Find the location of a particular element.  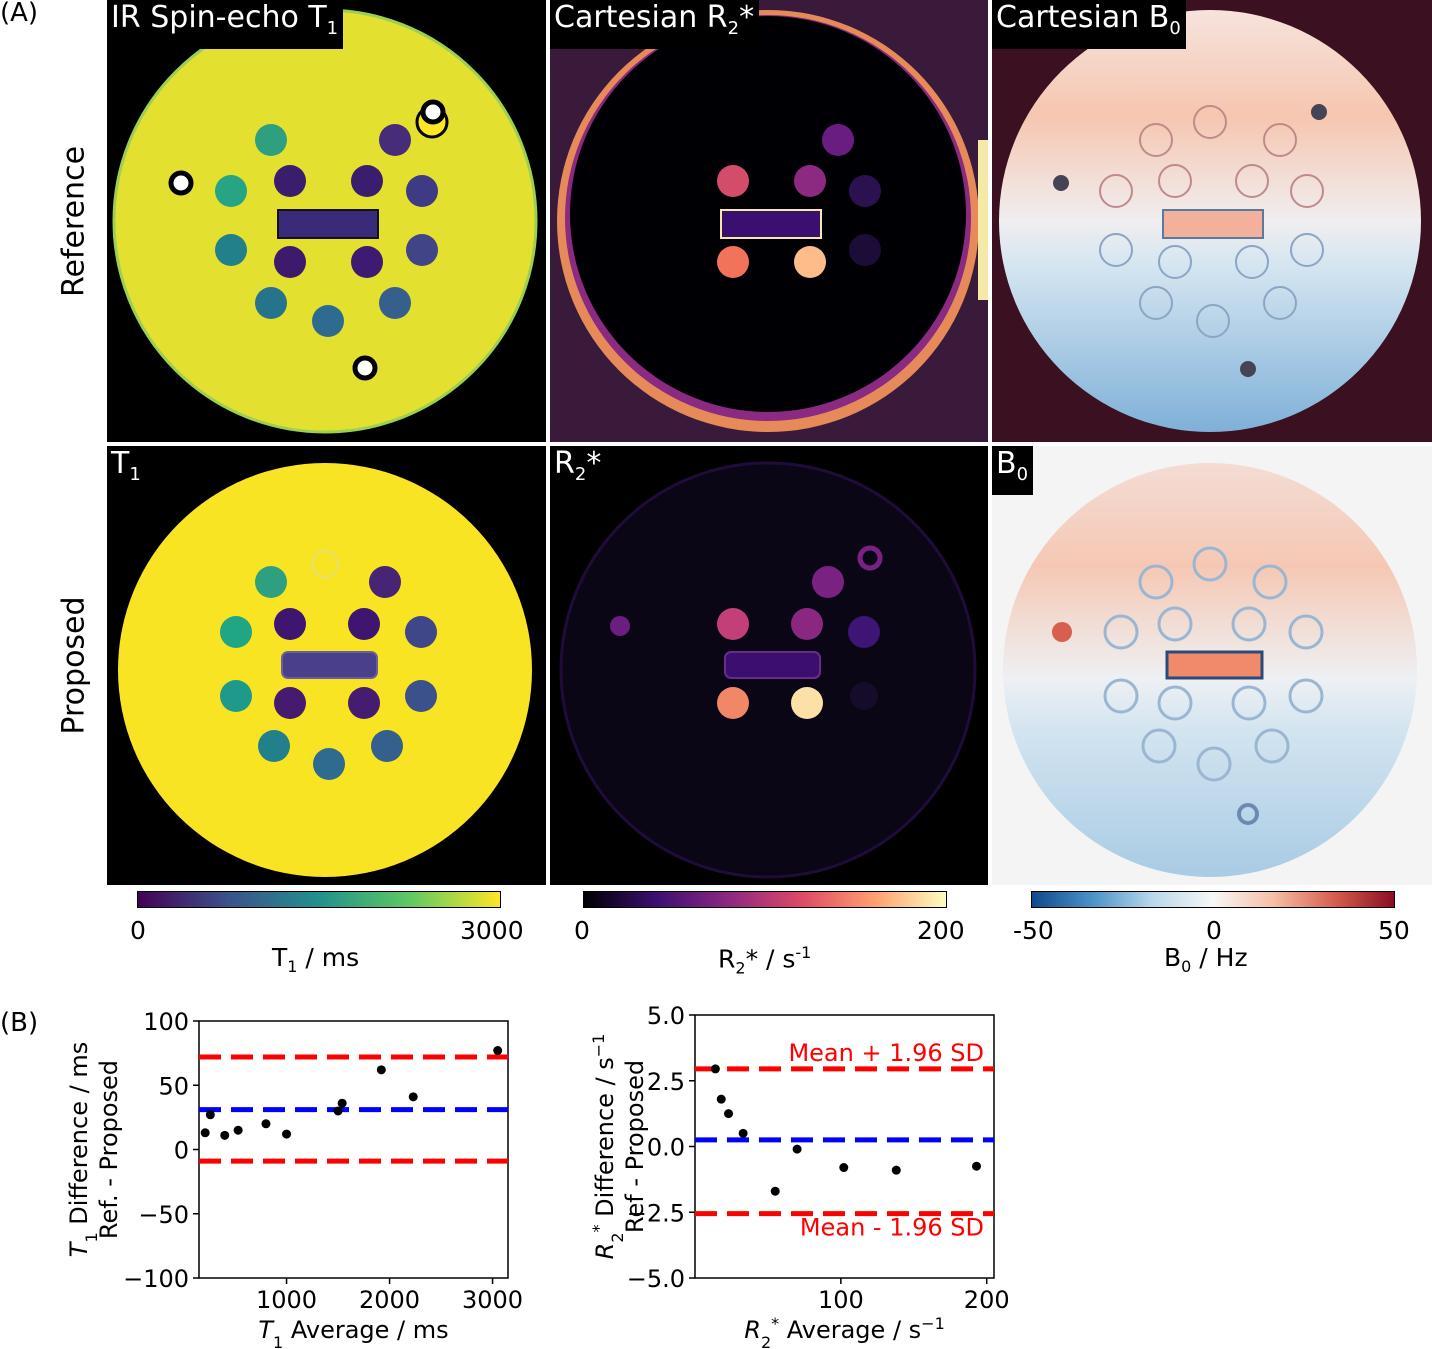

y-tick-label: 0.0 is located at coordinates (666, 1148).